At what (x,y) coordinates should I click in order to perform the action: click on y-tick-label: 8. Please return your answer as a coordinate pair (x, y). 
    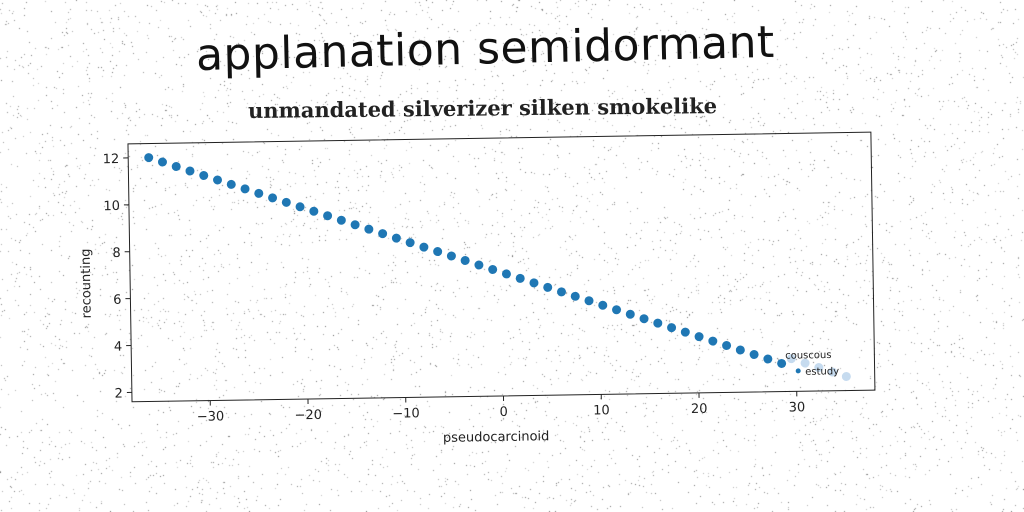
    Looking at the image, I should click on (116, 253).